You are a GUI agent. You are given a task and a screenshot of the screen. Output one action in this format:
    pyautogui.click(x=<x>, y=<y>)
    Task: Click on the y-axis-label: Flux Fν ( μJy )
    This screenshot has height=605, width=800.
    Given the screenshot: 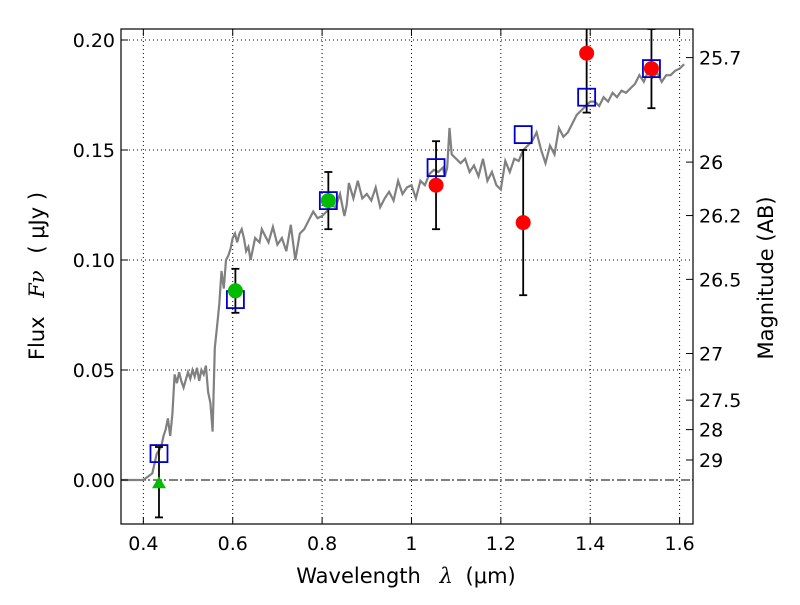 What is the action you would take?
    pyautogui.click(x=37, y=276)
    